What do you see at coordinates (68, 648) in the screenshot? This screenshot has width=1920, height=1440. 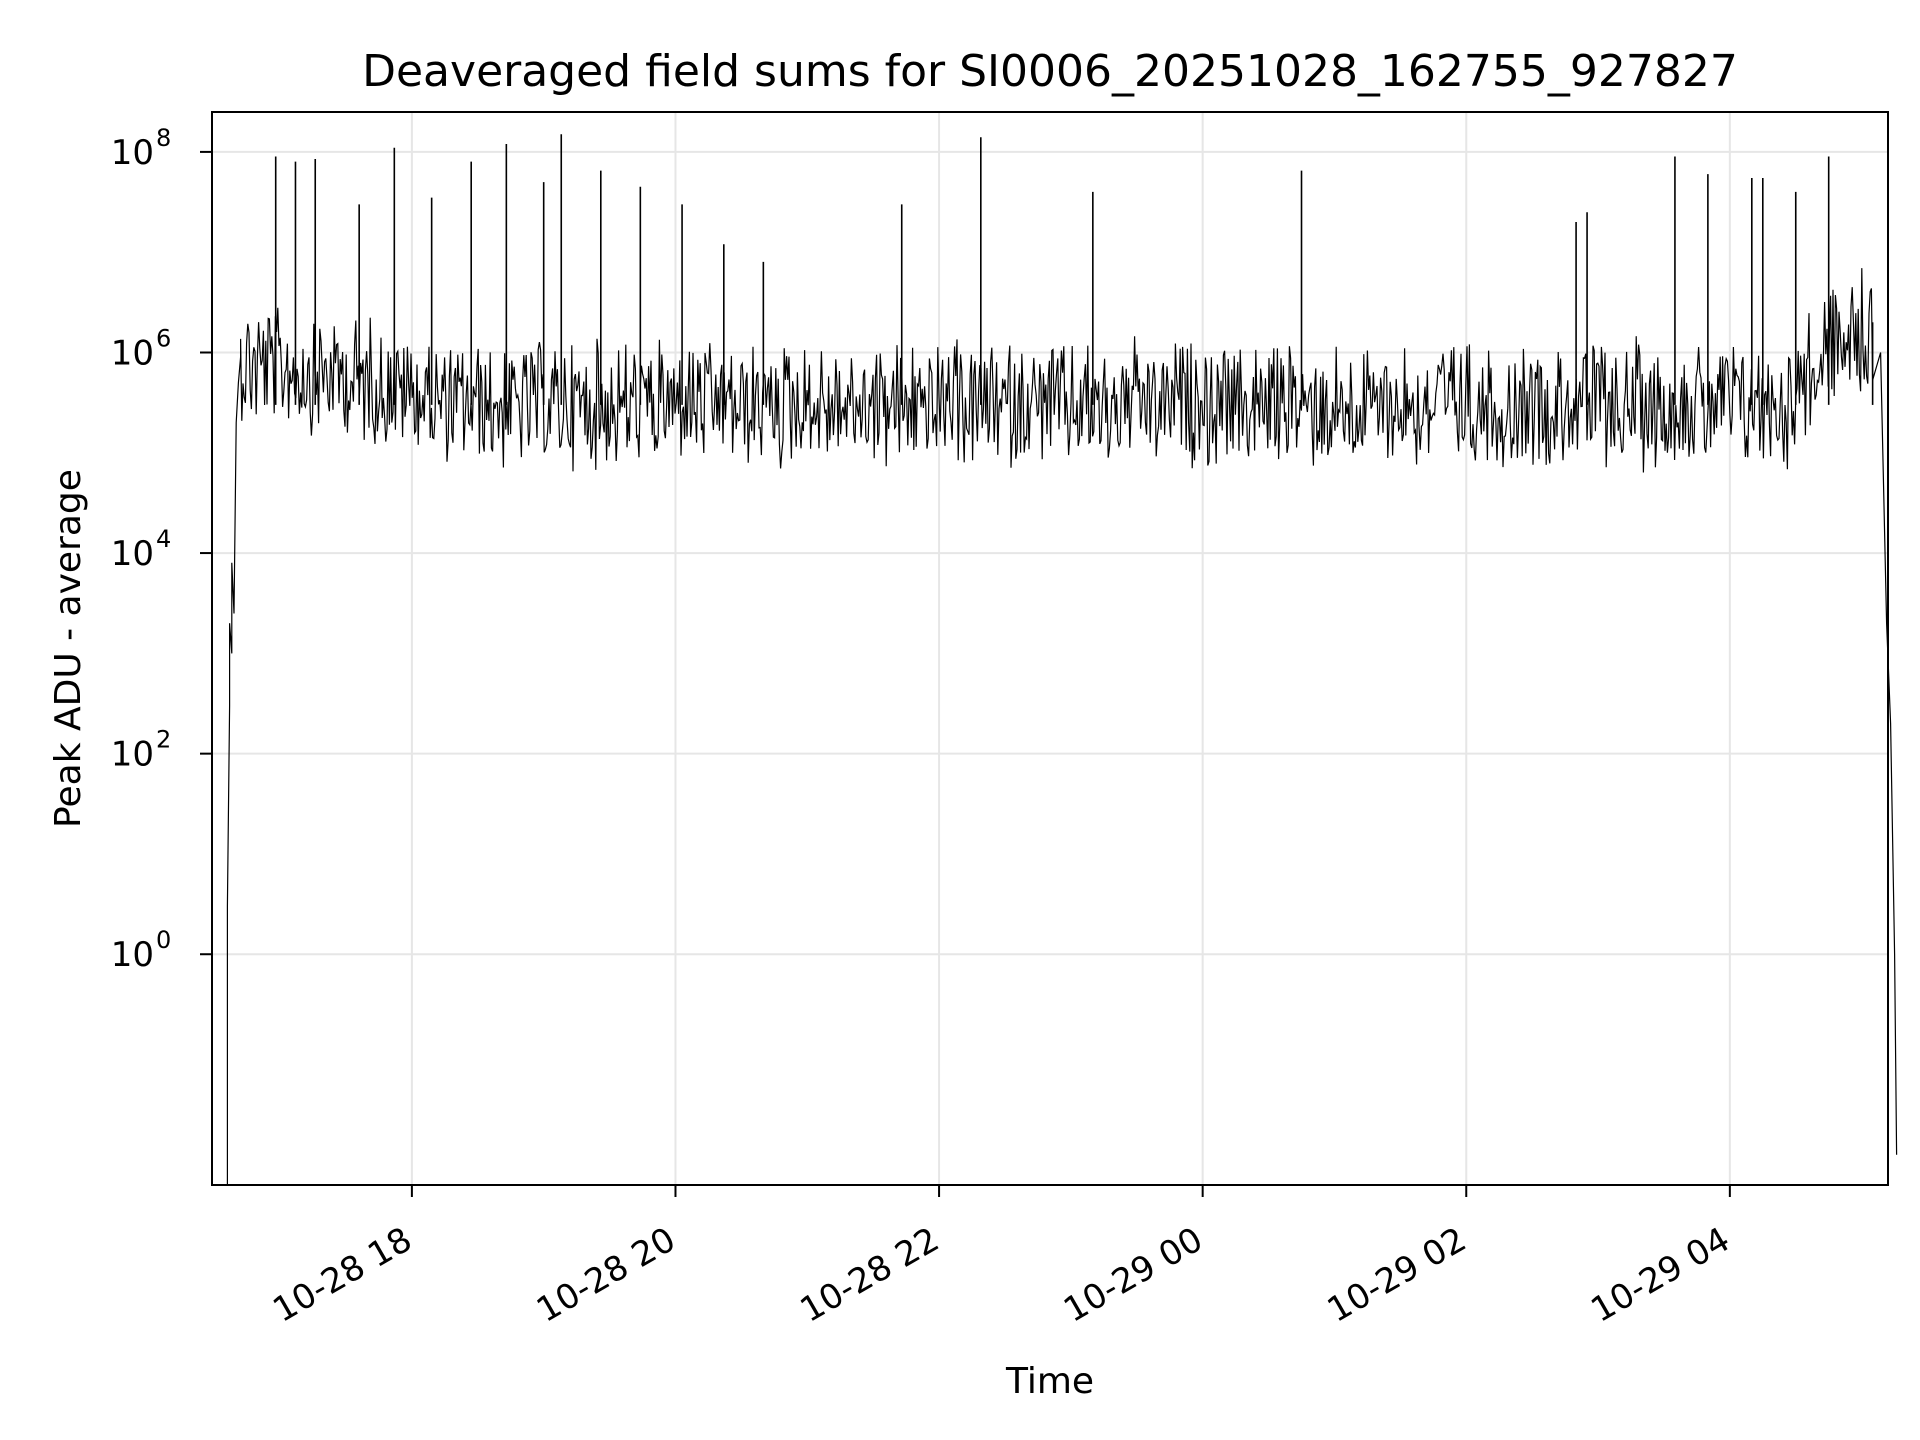 I see `y-axis-label: Peak ADU - average` at bounding box center [68, 648].